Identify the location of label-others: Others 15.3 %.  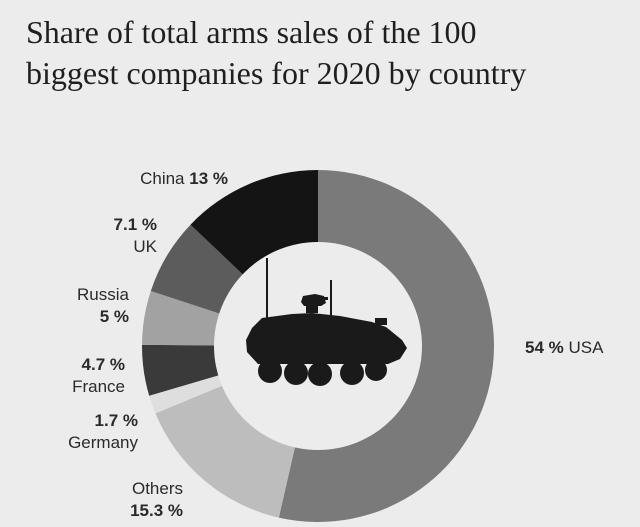
(156, 500).